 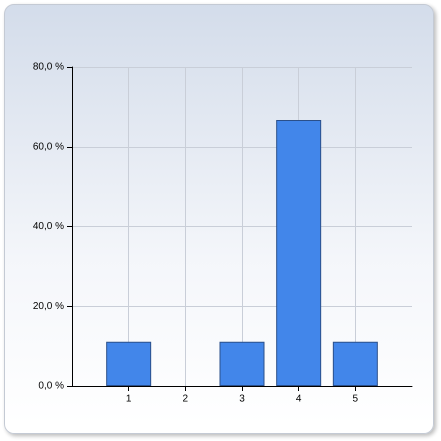 I want to click on y-tick-label: 80,0 %, so click(x=48, y=67).